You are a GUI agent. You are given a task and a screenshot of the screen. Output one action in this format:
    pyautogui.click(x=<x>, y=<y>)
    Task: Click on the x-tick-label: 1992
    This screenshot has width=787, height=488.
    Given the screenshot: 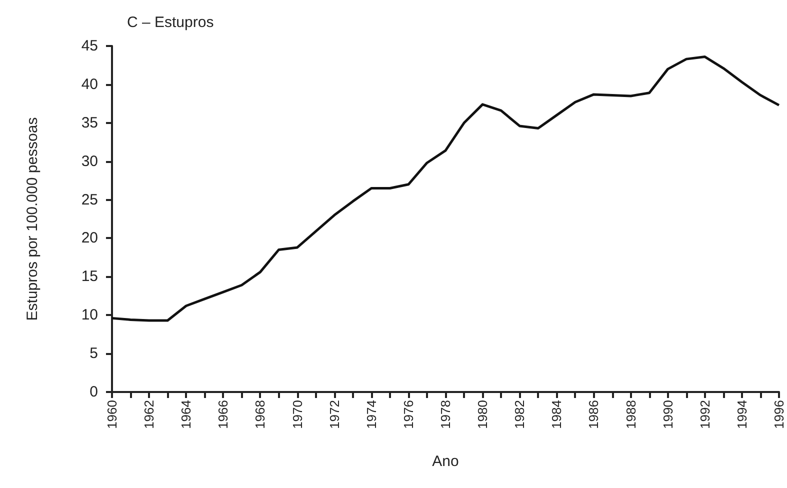 What is the action you would take?
    pyautogui.click(x=704, y=414)
    